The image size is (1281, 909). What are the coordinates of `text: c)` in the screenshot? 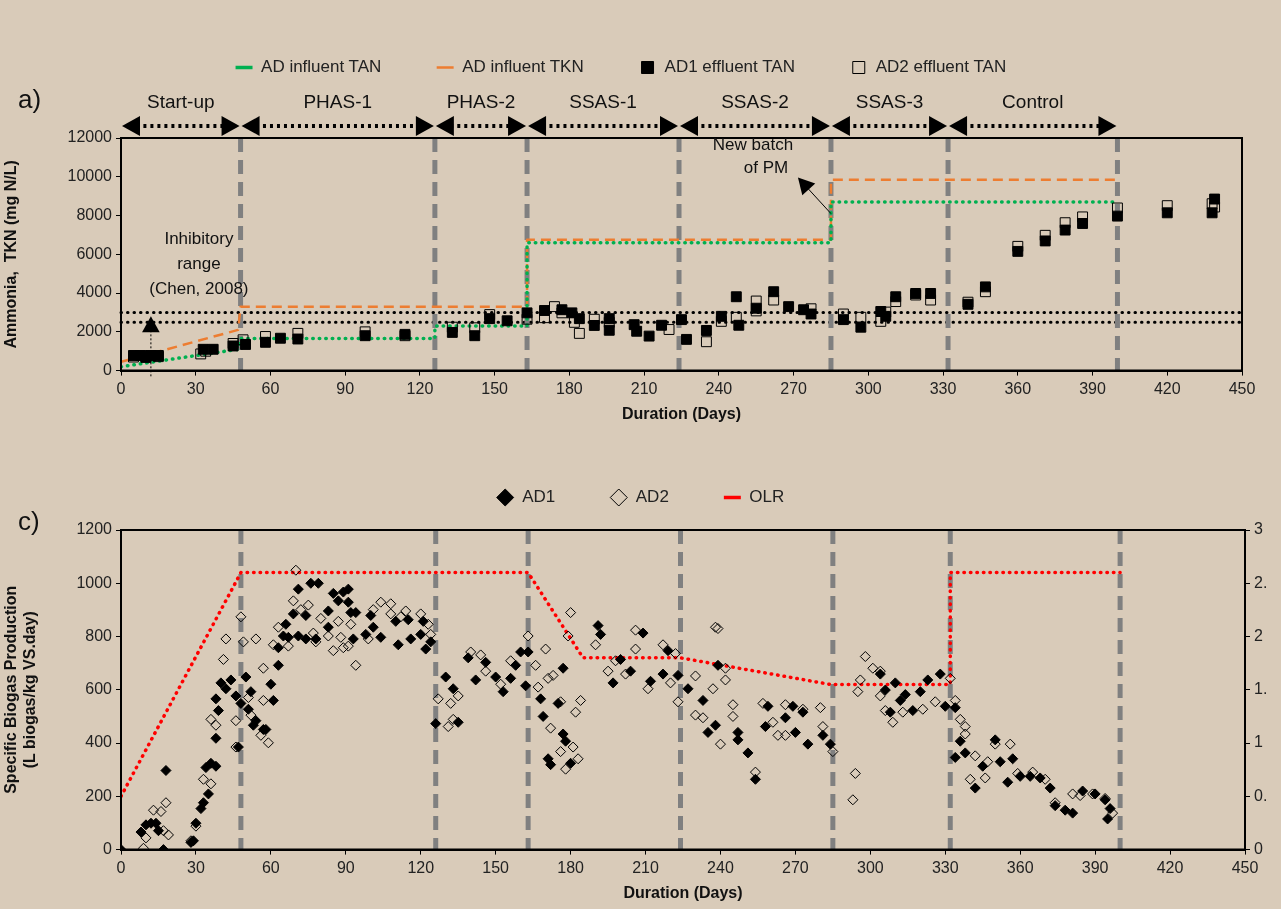 It's located at (29, 521).